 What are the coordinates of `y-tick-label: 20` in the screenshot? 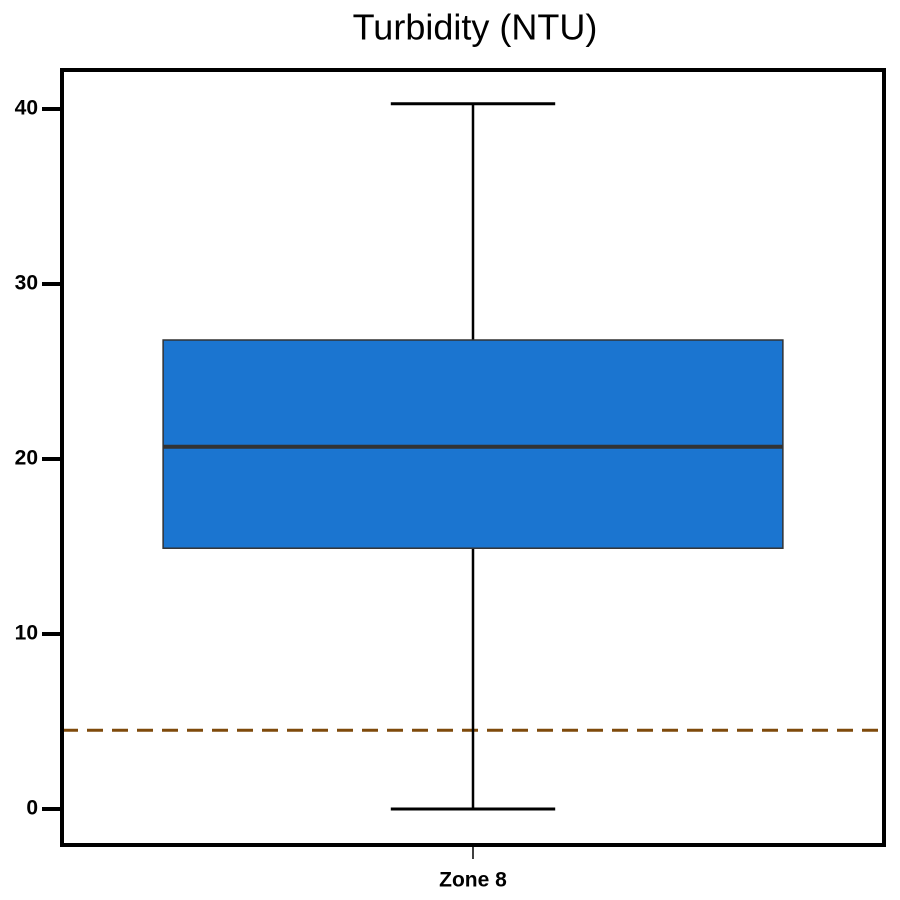 It's located at (26, 458).